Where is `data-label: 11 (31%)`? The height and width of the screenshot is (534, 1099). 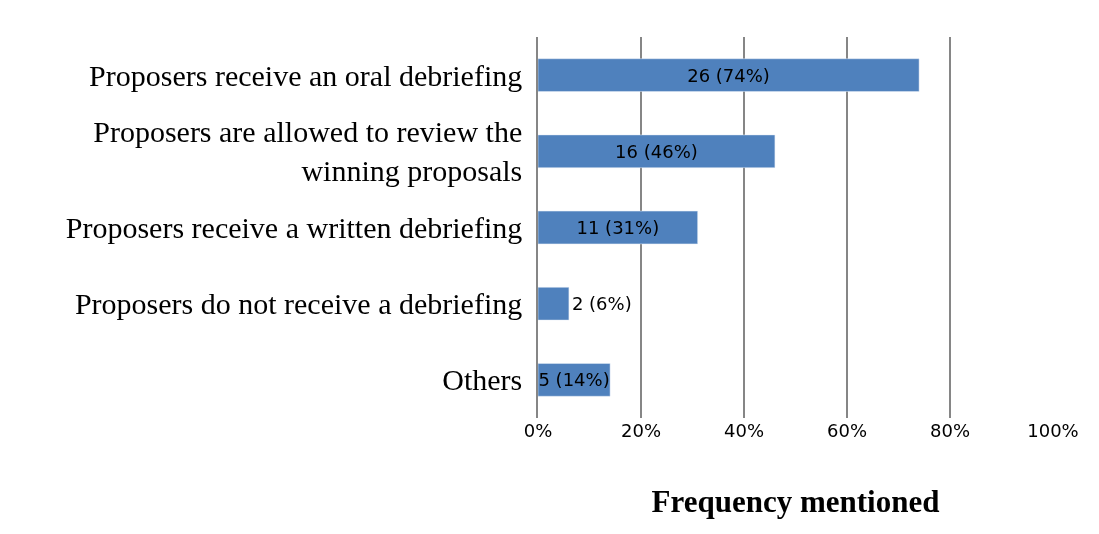
data-label: 11 (31%) is located at coordinates (618, 227).